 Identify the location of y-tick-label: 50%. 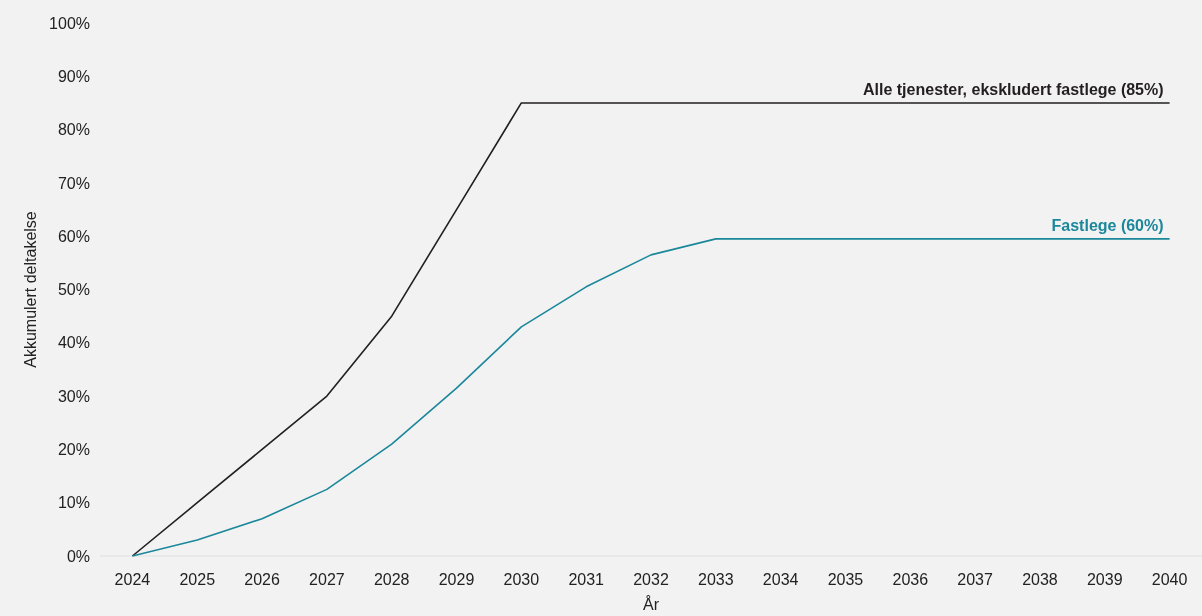
(73, 290).